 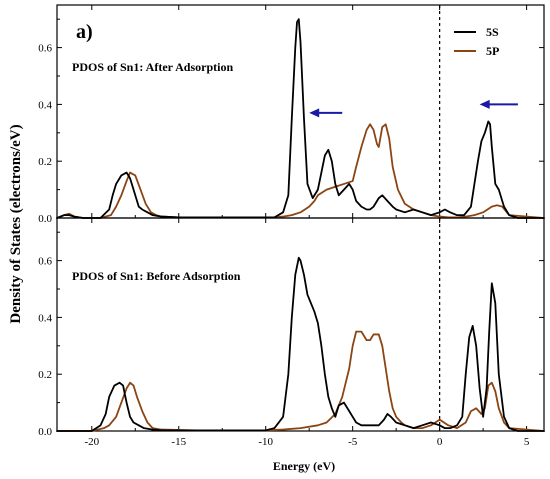 What do you see at coordinates (265, 442) in the screenshot?
I see `x-tick-label: -10` at bounding box center [265, 442].